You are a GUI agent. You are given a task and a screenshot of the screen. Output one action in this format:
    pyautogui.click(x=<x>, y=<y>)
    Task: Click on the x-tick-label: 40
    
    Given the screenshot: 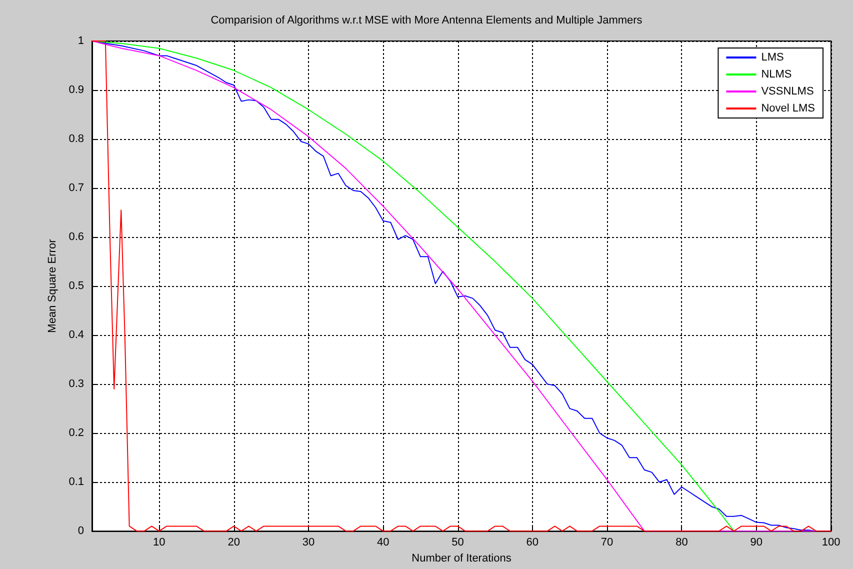 What is the action you would take?
    pyautogui.click(x=383, y=542)
    